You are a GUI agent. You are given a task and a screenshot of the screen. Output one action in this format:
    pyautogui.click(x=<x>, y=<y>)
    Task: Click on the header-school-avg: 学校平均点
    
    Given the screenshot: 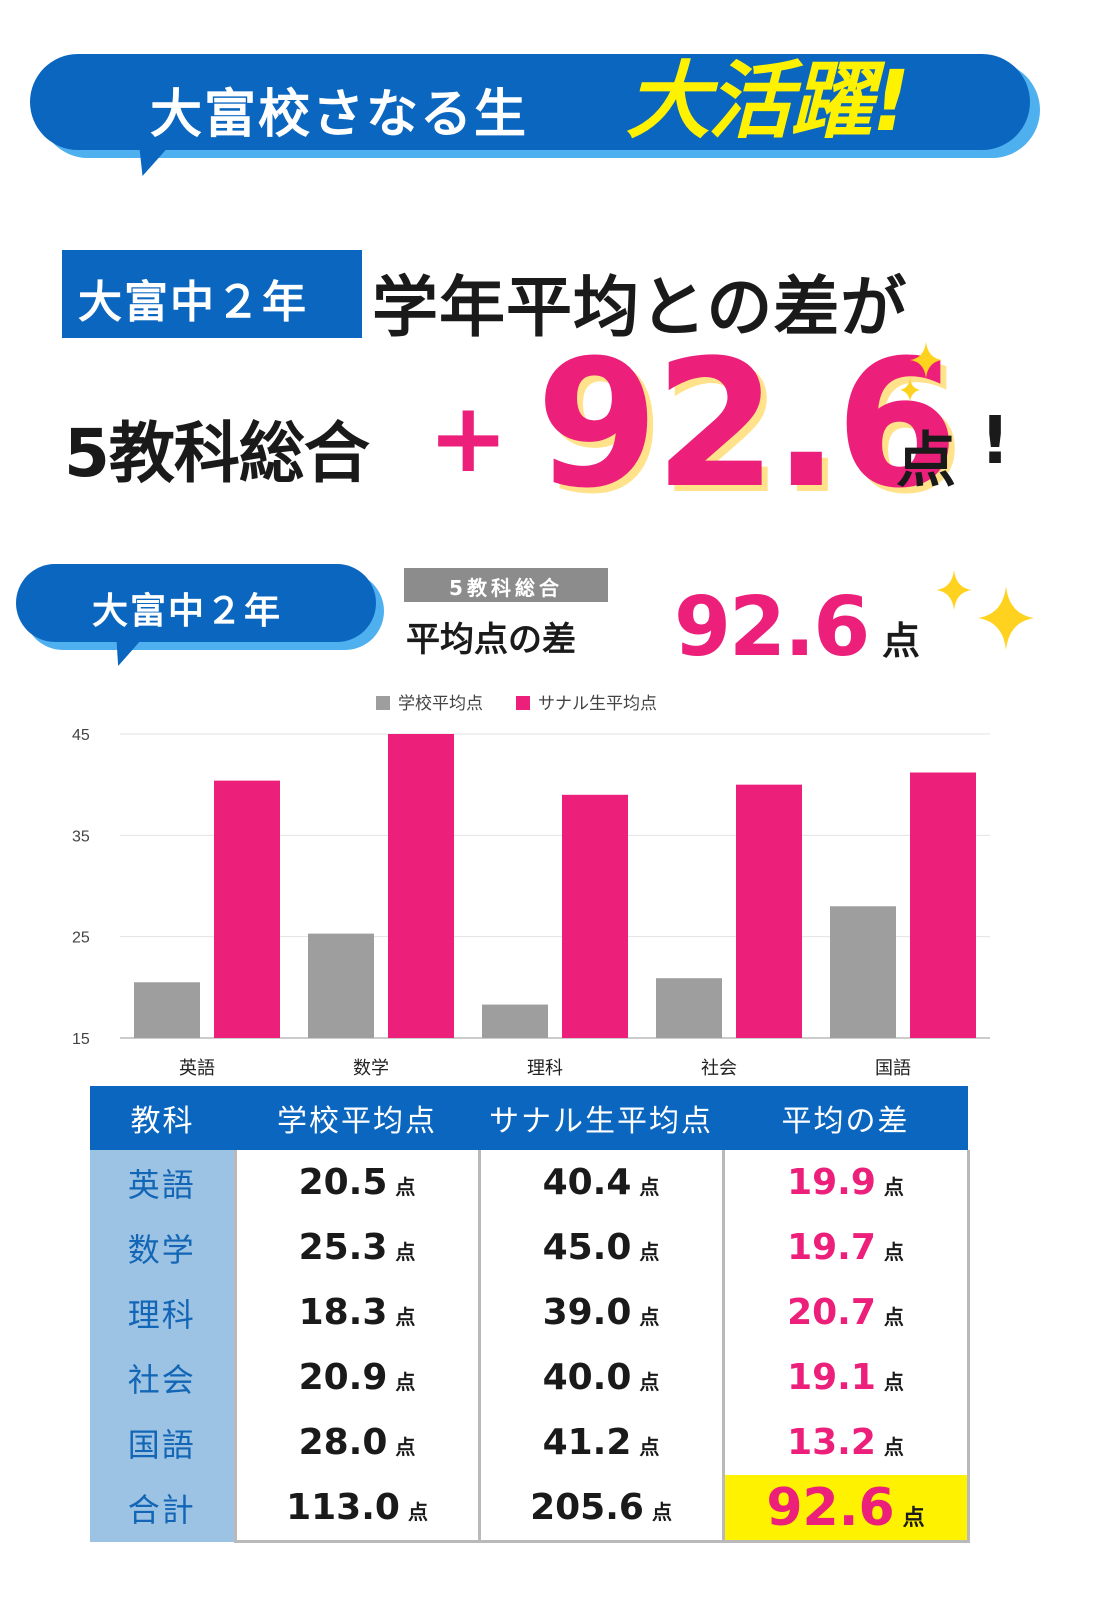 What is the action you would take?
    pyautogui.click(x=357, y=1118)
    